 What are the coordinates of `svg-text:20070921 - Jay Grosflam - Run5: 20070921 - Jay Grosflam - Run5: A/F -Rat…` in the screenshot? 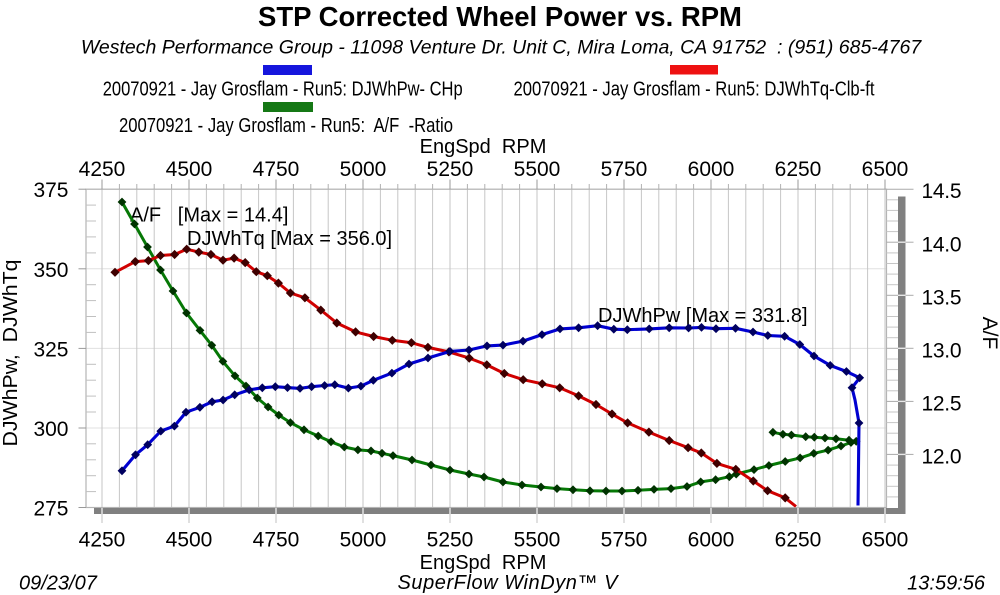 It's located at (286, 126).